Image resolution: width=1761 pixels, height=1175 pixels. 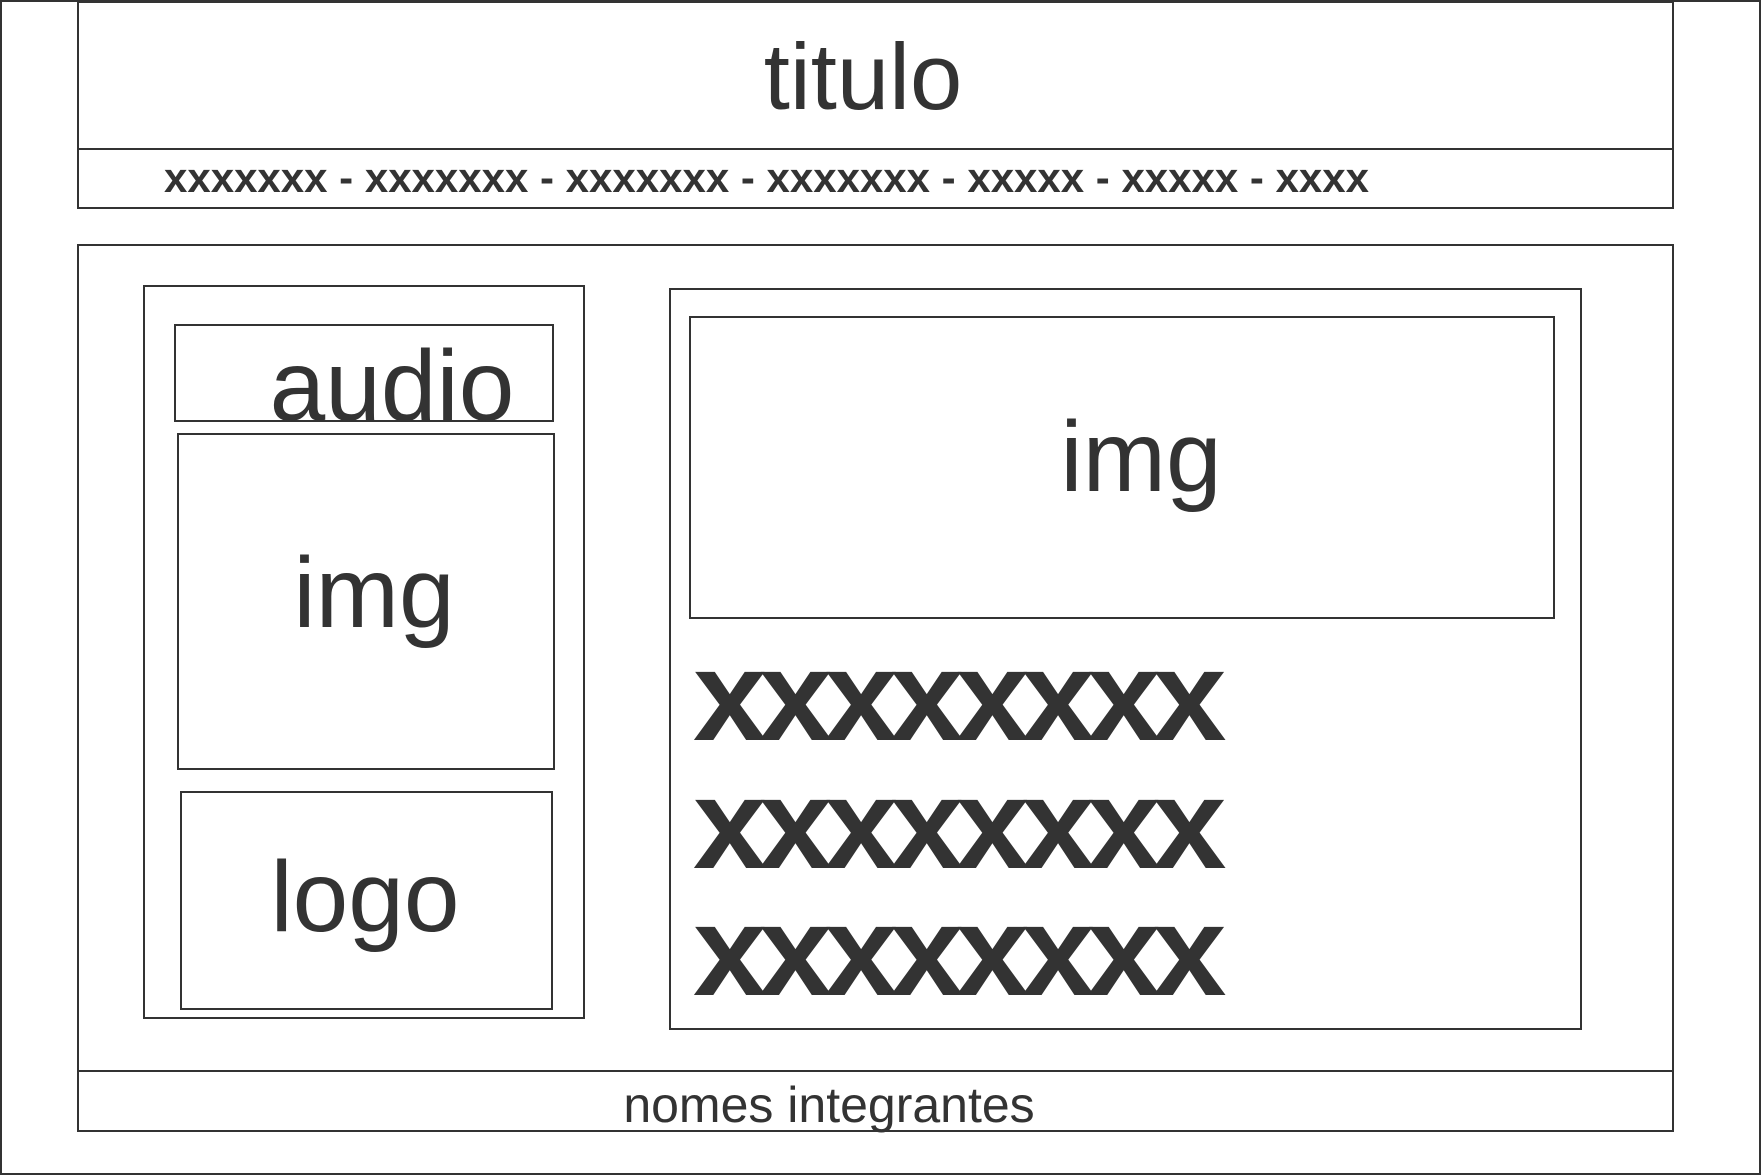 What do you see at coordinates (392, 386) in the screenshot?
I see `audio-label: audio` at bounding box center [392, 386].